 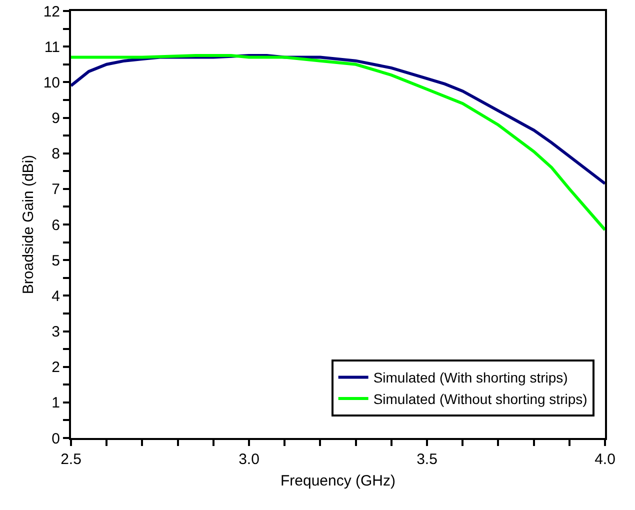 What do you see at coordinates (605, 459) in the screenshot?
I see `x-tick-label: 4.0` at bounding box center [605, 459].